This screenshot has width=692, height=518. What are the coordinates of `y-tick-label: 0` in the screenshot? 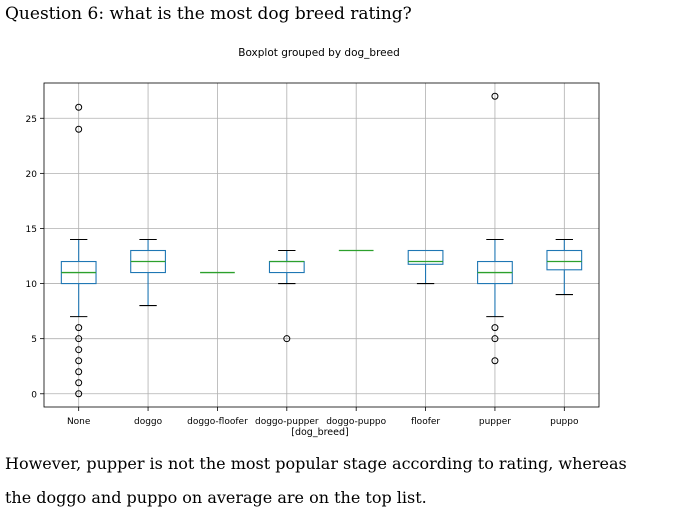 It's located at (34, 395).